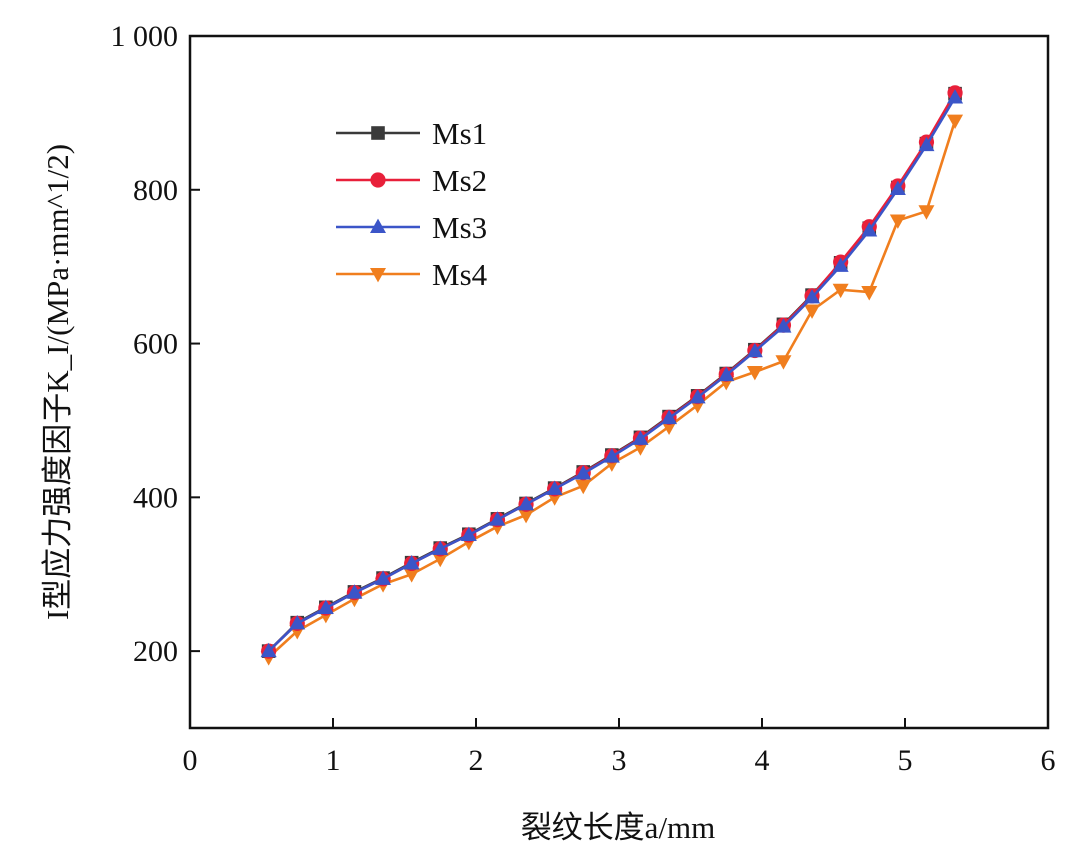 The image size is (1080, 861). Describe the element at coordinates (762, 760) in the screenshot. I see `x-tick-label: 4` at that location.